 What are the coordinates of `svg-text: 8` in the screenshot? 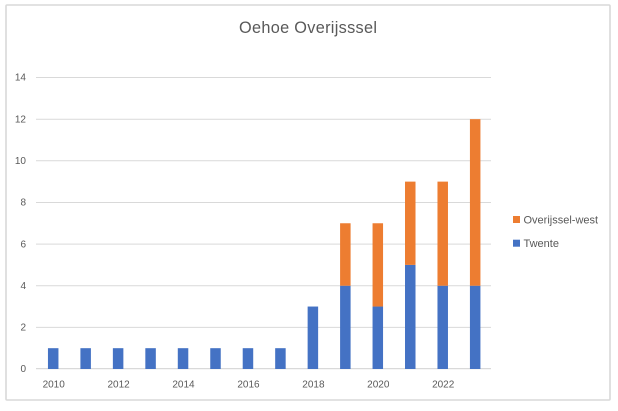 It's located at (23, 203).